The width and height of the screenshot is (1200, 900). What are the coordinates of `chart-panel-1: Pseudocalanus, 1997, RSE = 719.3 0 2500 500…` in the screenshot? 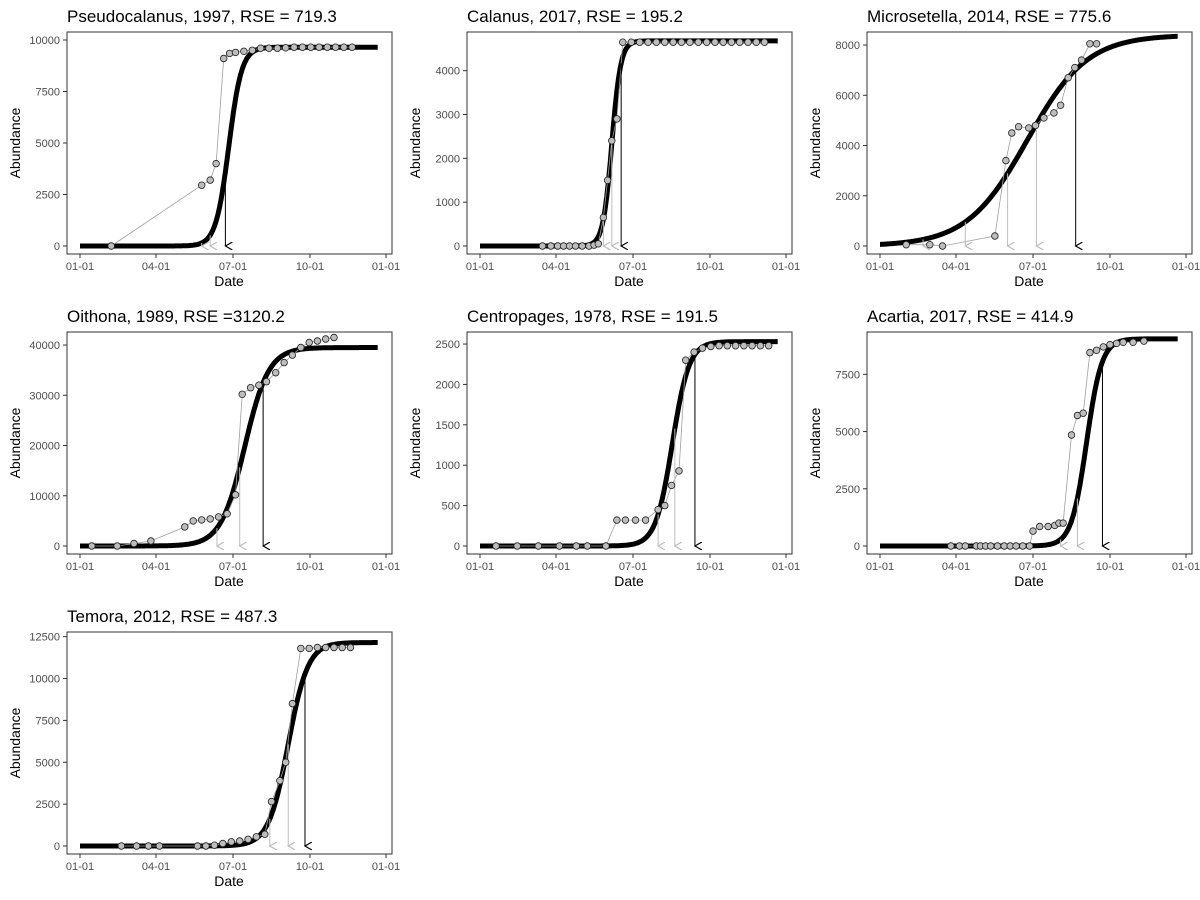 It's located at (203, 148).